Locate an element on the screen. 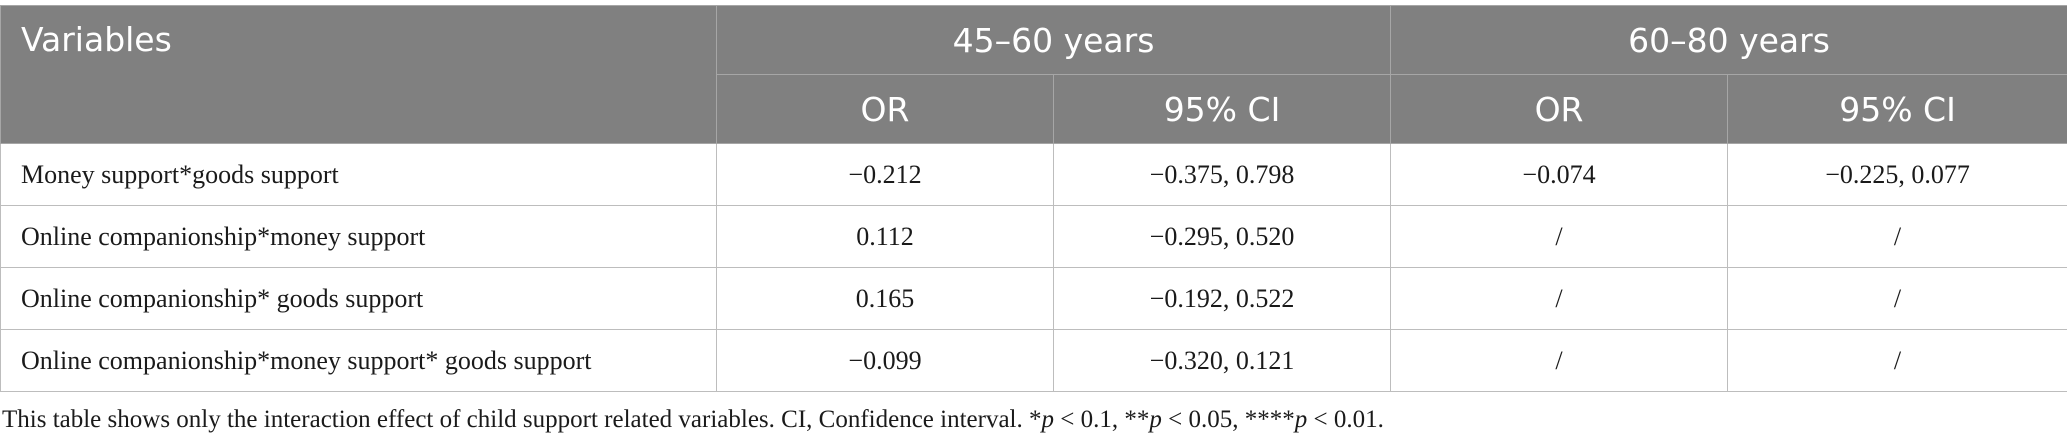 The width and height of the screenshot is (2067, 444). cell-or-60-80: −0.074 is located at coordinates (1559, 174).